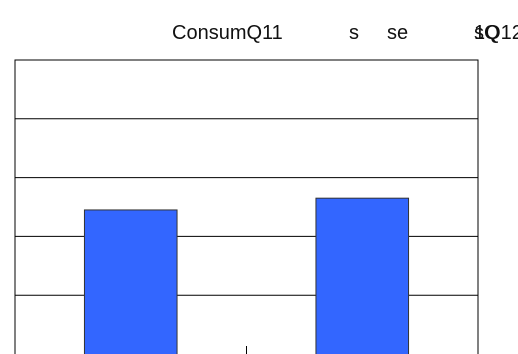 The image size is (518, 354). I want to click on title-fragment-4: 1Q12, so click(496, 33).